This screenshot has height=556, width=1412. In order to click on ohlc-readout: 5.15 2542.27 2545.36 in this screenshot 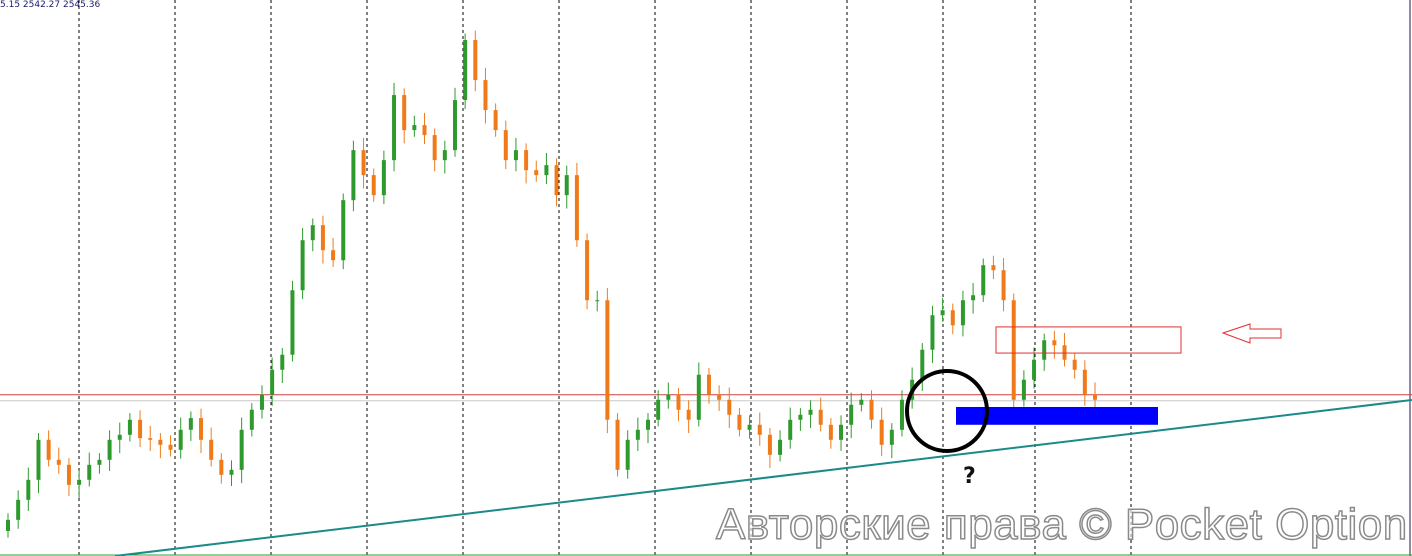, I will do `click(50, 5)`.